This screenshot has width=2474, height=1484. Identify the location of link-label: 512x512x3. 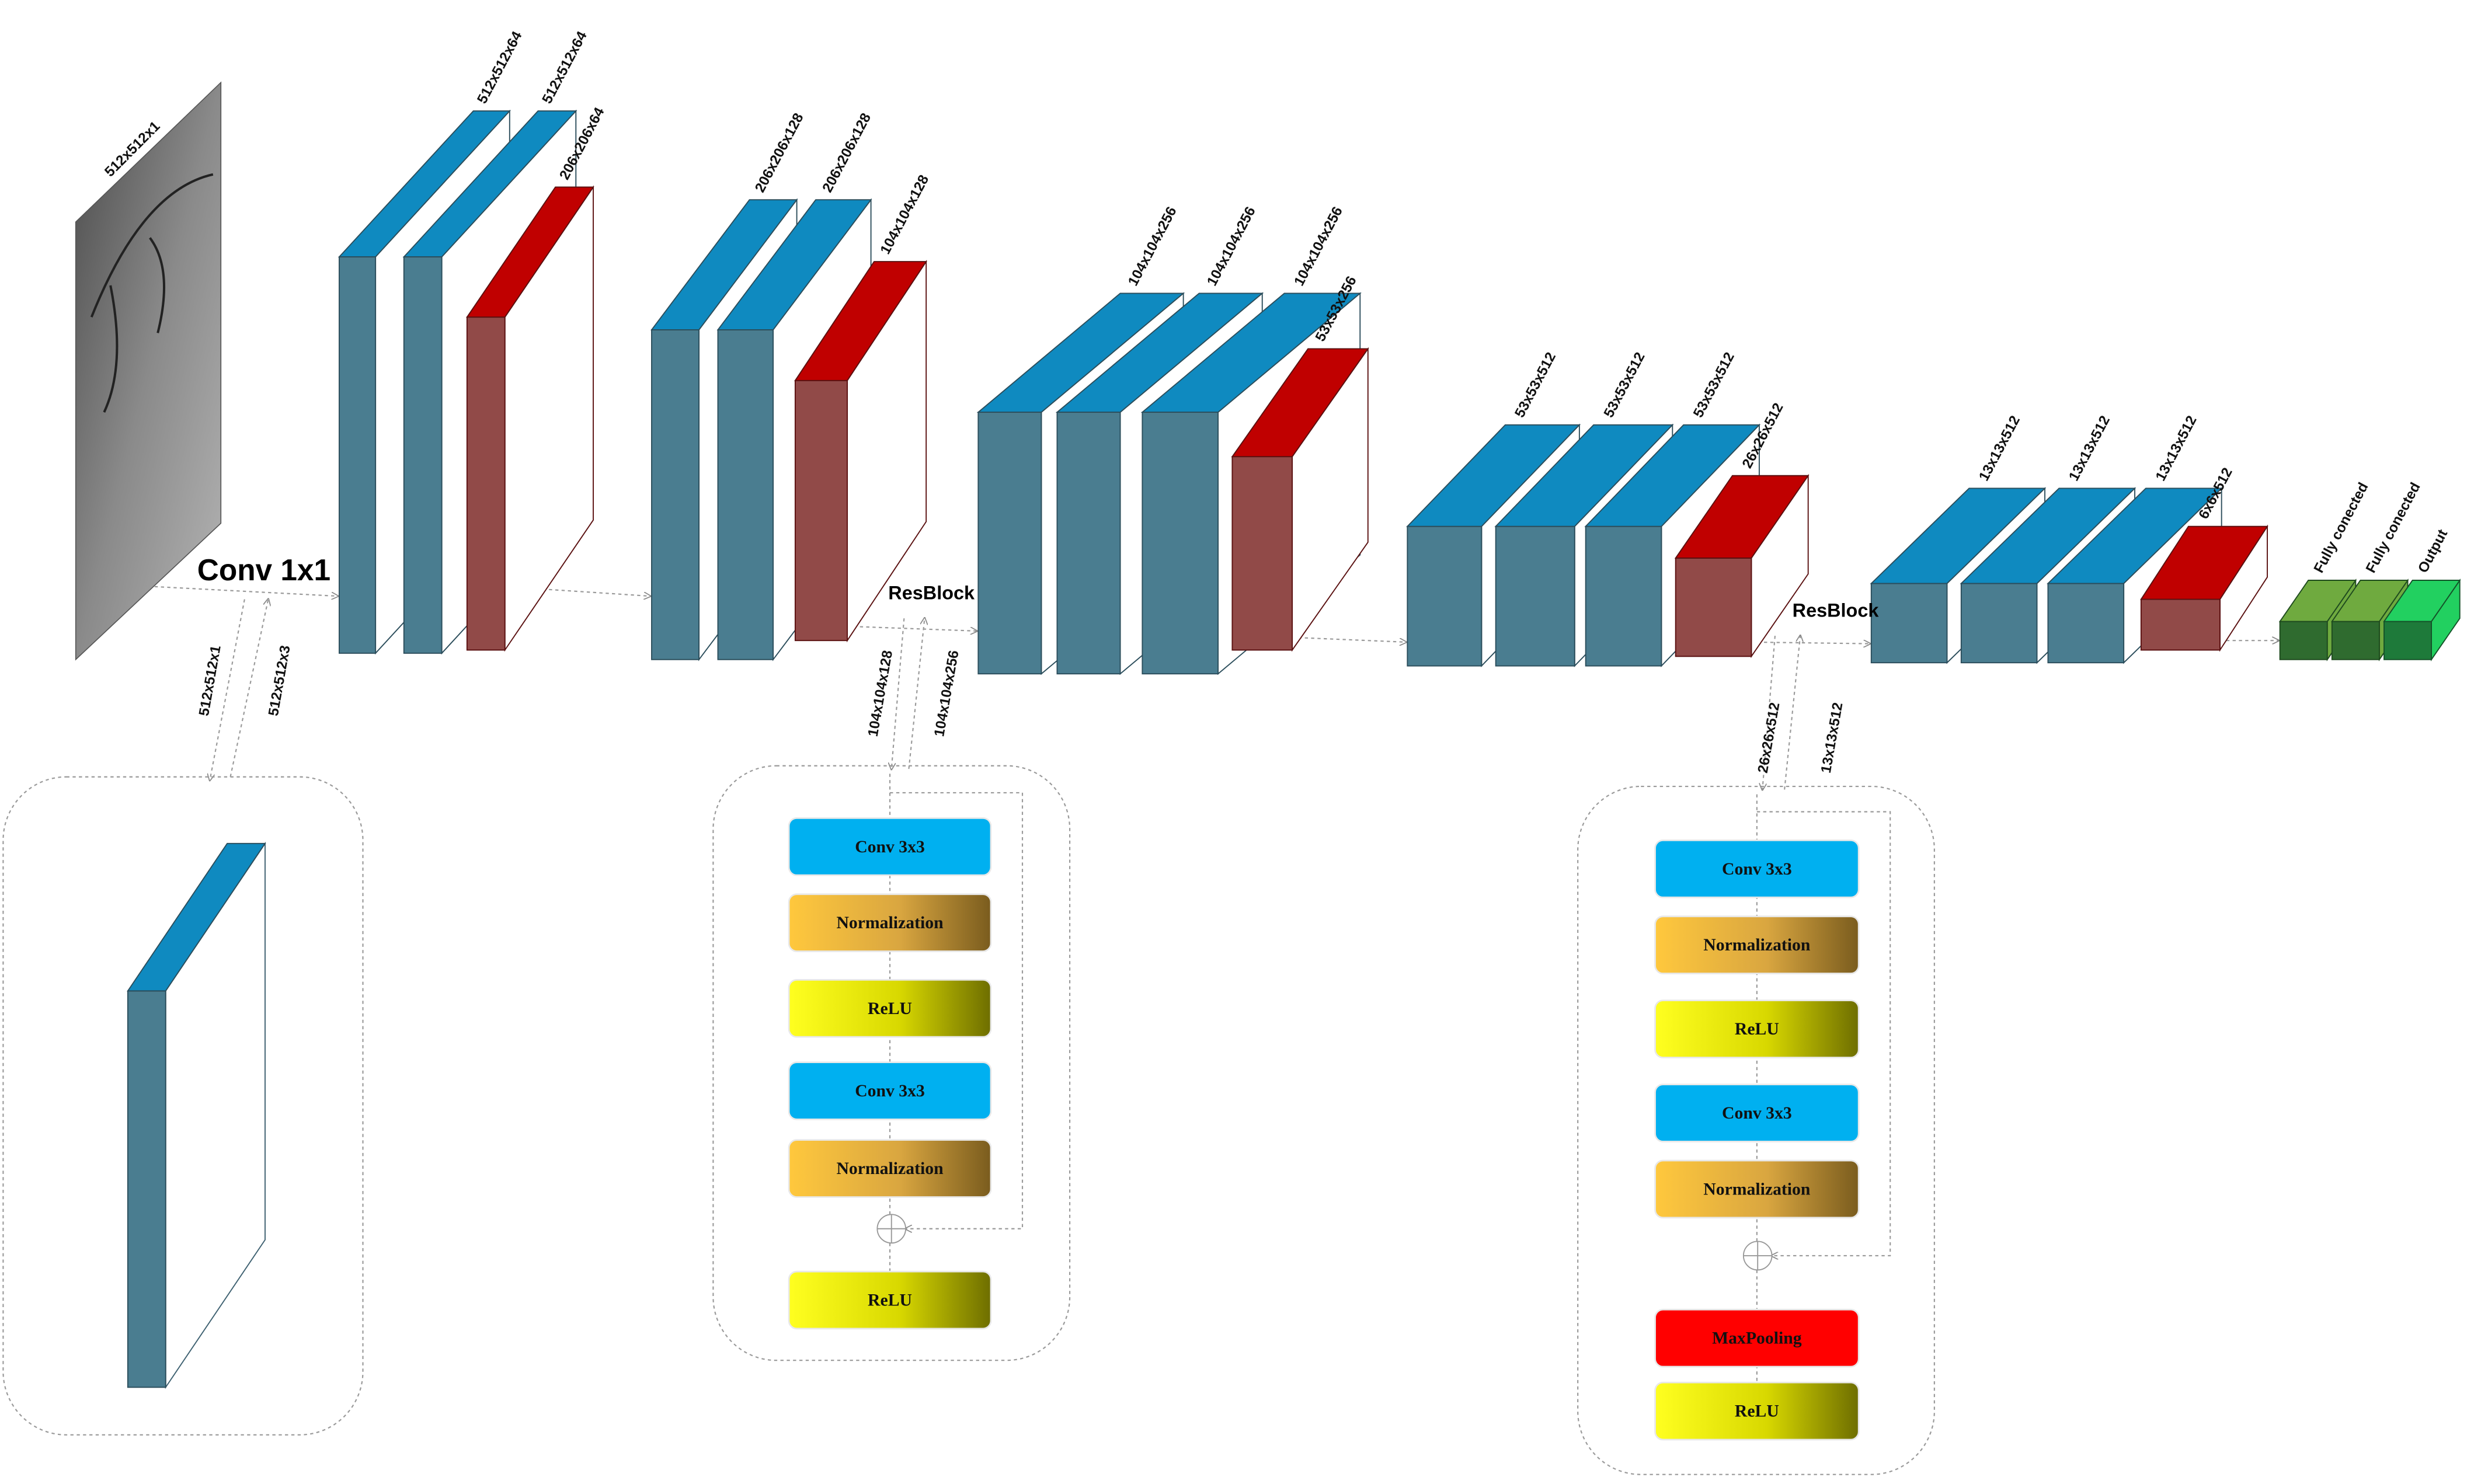
(280, 680).